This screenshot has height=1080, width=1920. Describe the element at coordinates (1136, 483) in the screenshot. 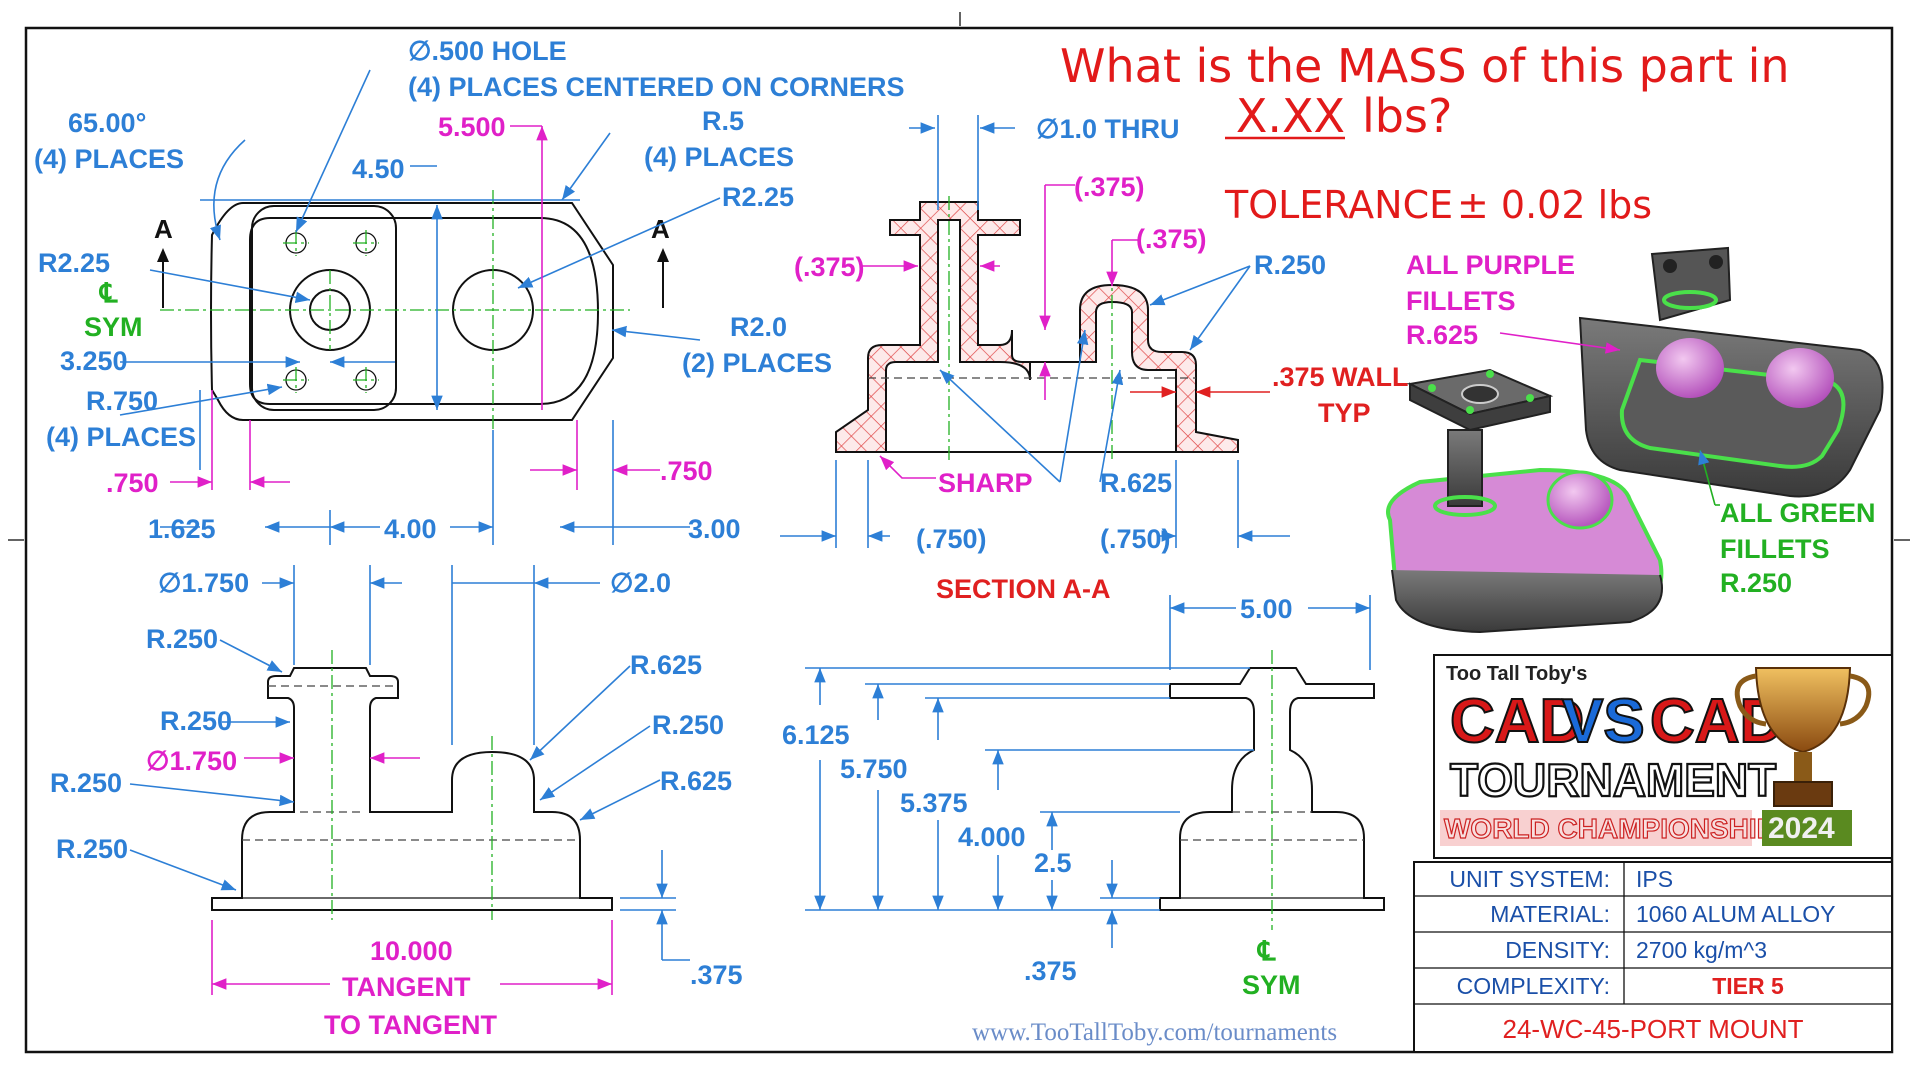

I see `section-r625: R.625` at that location.